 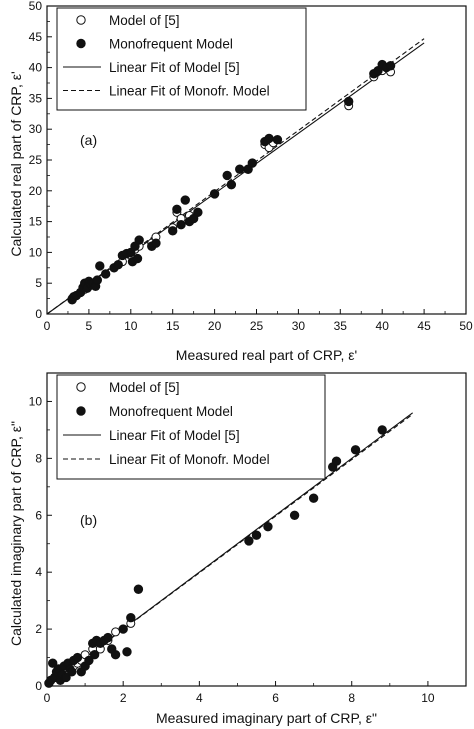 What do you see at coordinates (144, 20) in the screenshot?
I see `panel-a-legend-label-model5: Model of [5]` at bounding box center [144, 20].